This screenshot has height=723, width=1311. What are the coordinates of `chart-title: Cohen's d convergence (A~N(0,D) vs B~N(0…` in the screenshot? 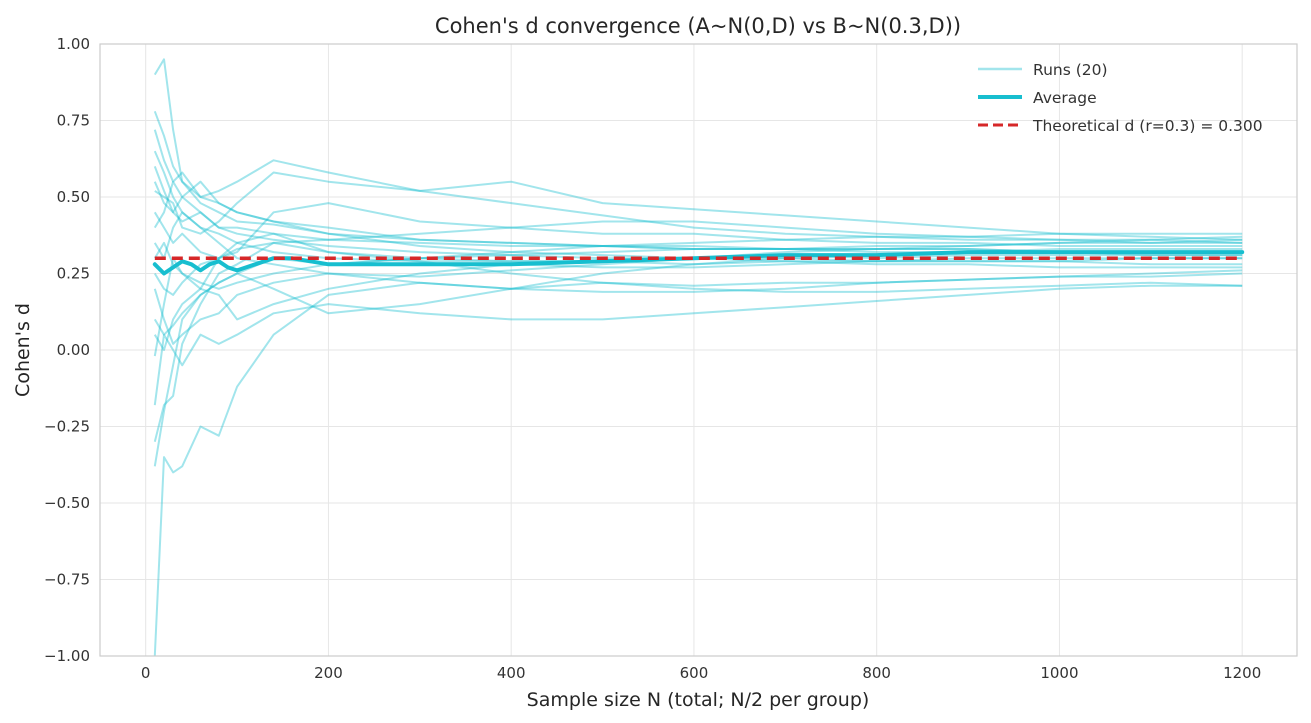 It's located at (698, 26).